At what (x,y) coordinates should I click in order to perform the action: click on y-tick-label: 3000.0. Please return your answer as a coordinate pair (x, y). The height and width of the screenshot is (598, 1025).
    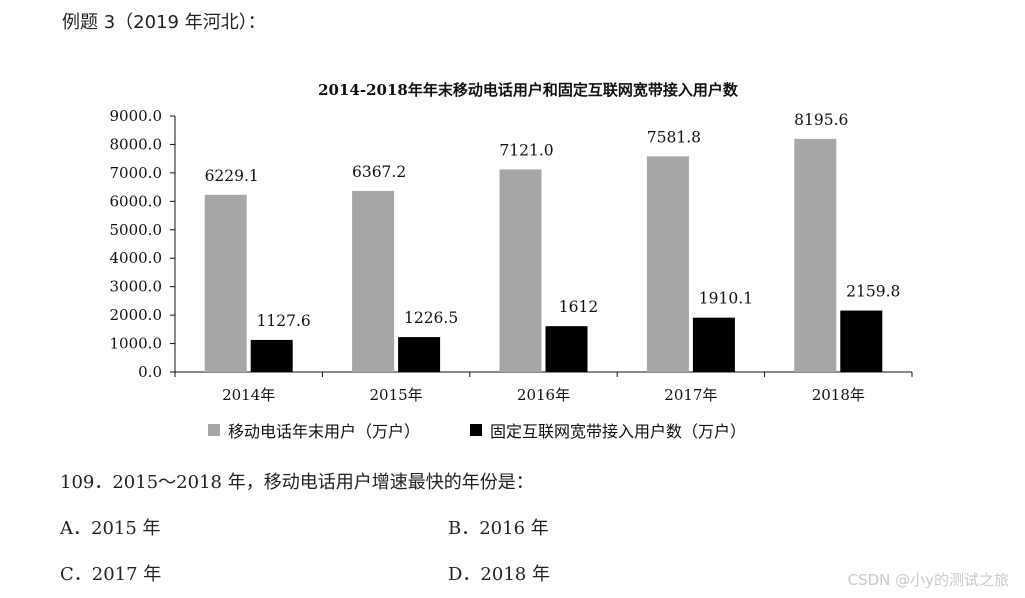
    Looking at the image, I should click on (136, 287).